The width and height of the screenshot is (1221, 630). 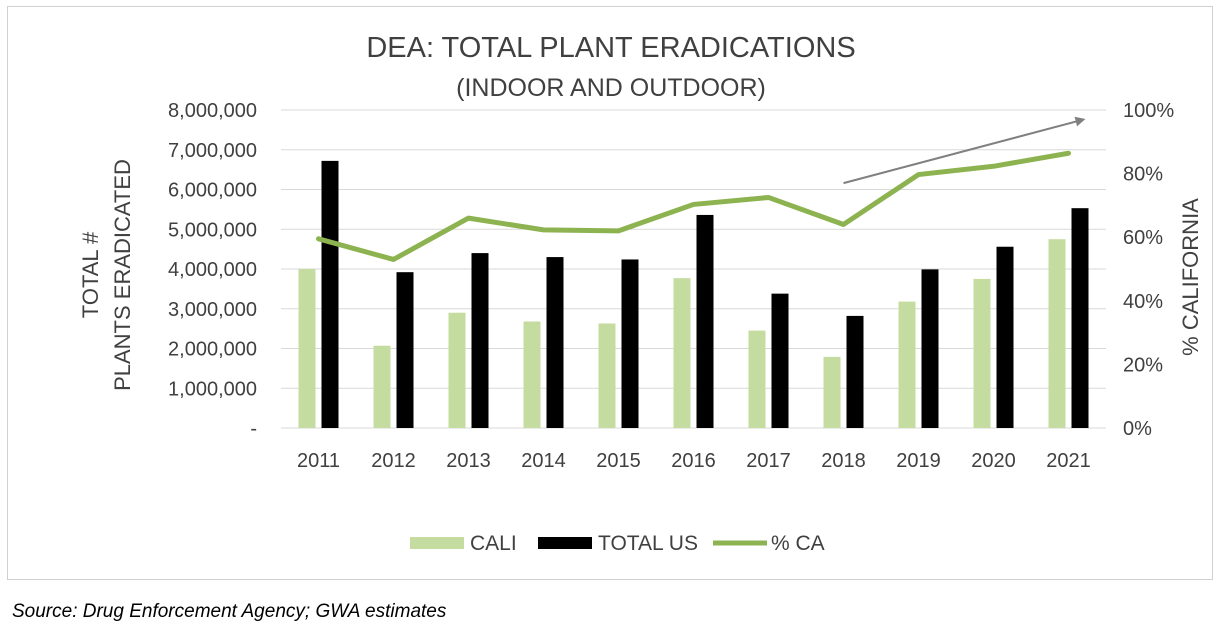 I want to click on bar-total-us-2020, so click(x=1005, y=337).